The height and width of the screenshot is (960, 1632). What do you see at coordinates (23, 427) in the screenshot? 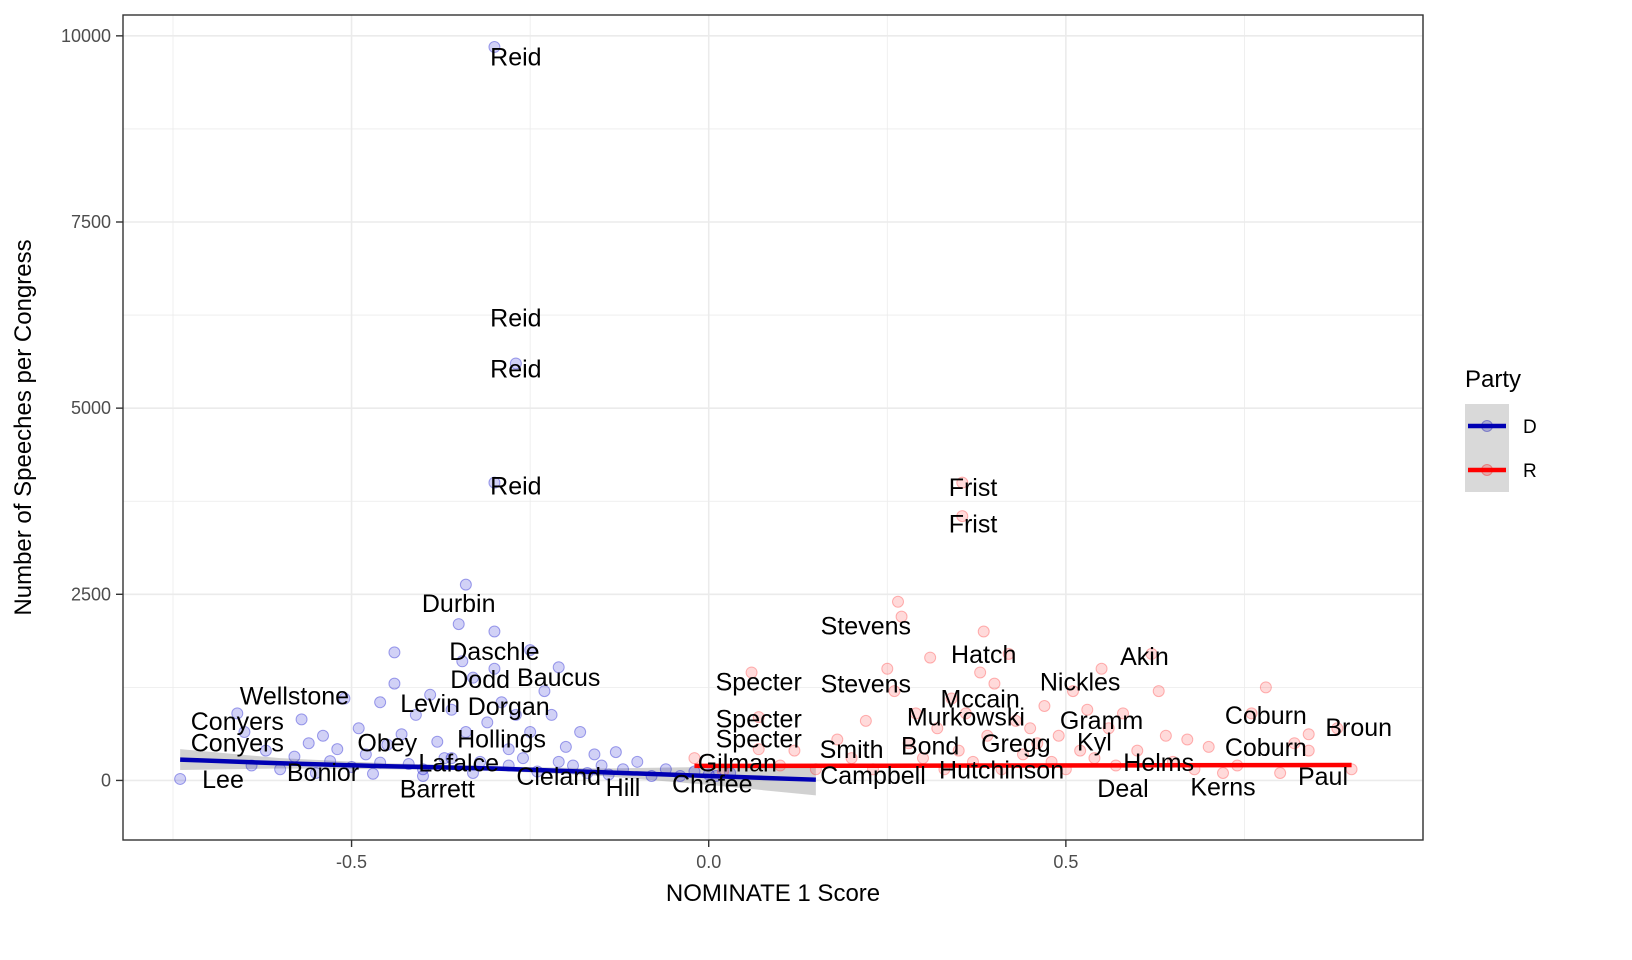
I see `y-axis-title: Number of Speeches per Congress` at bounding box center [23, 427].